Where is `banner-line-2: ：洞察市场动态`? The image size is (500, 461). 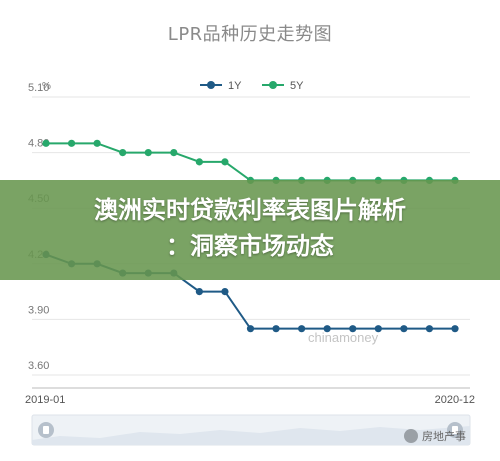 banner-line-2: ：洞察市场动态 is located at coordinates (250, 246).